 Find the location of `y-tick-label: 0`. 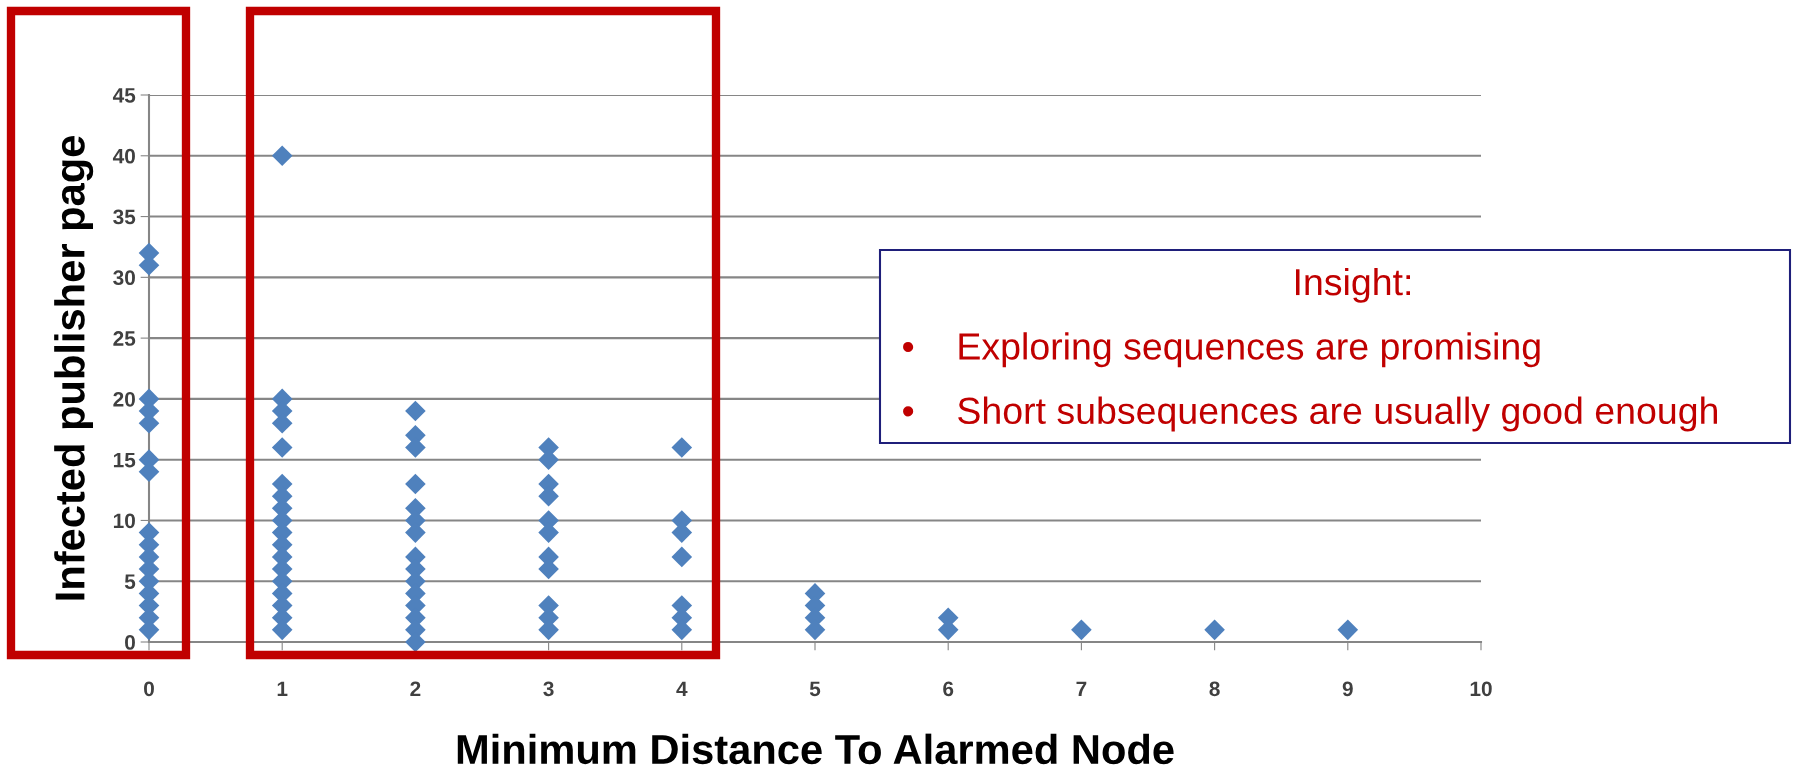

y-tick-label: 0 is located at coordinates (130, 642).